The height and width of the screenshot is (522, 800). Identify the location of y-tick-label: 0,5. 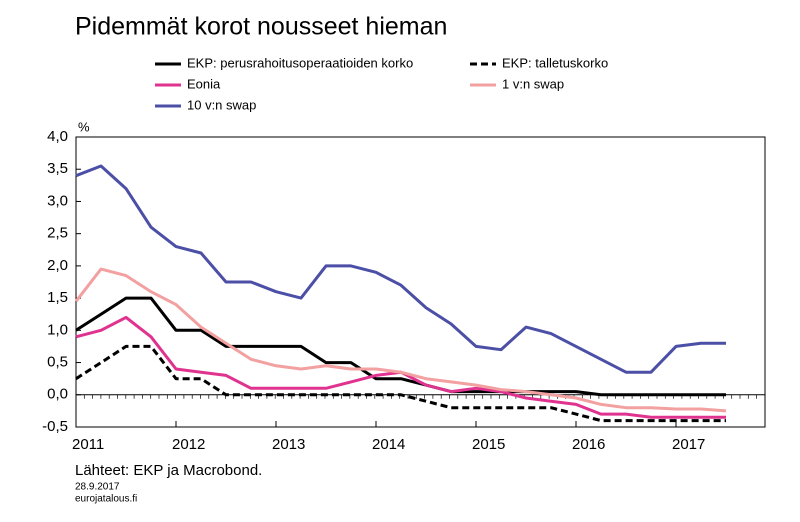
(57, 362).